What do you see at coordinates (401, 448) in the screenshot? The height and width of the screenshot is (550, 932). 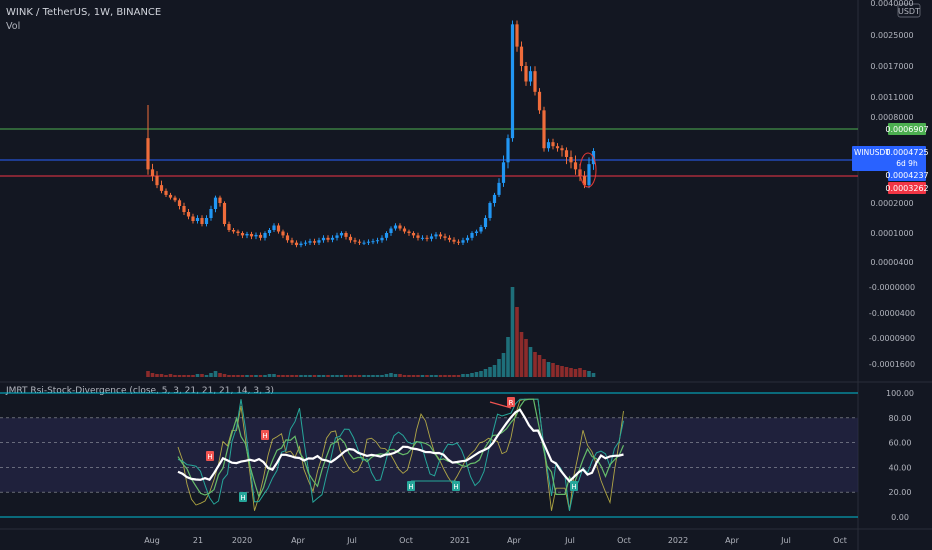 I see `rsi-line` at bounding box center [401, 448].